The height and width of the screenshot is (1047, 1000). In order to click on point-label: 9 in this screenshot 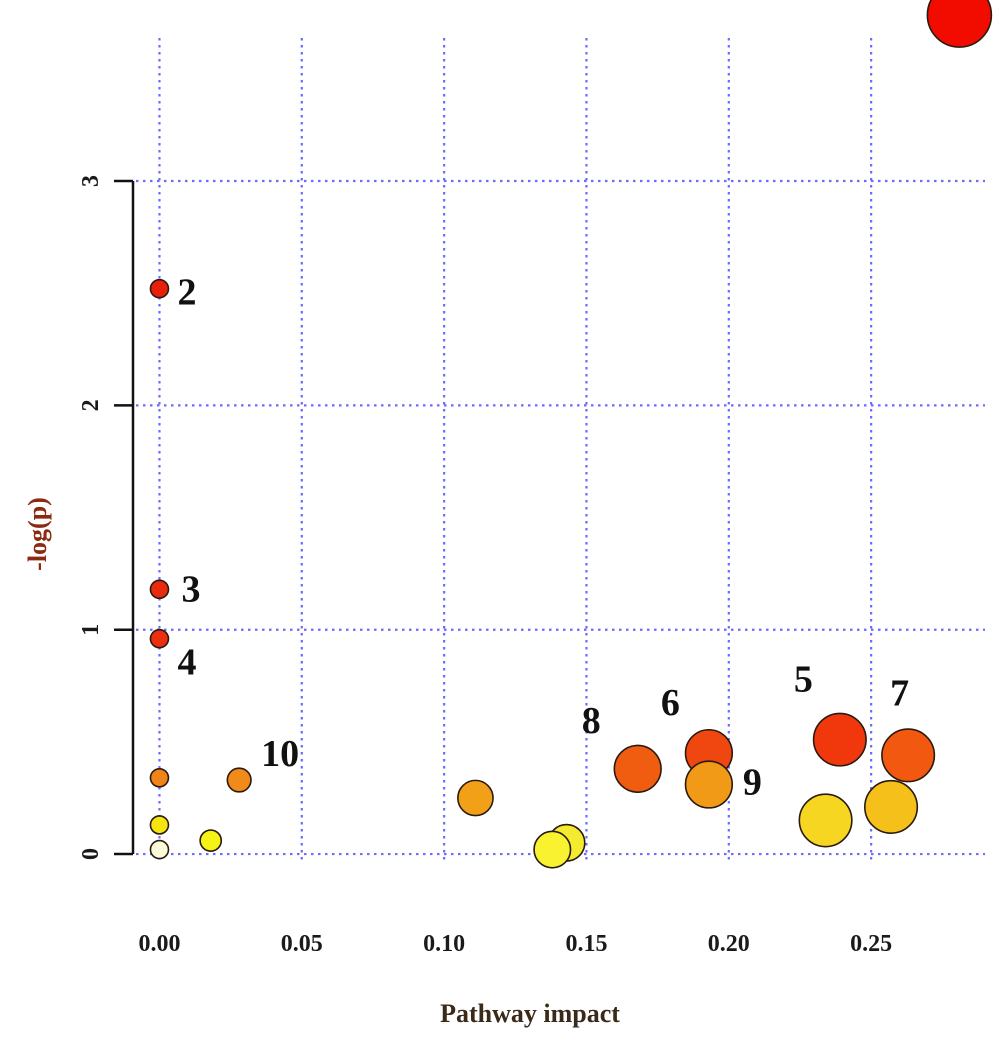, I will do `click(752, 783)`.